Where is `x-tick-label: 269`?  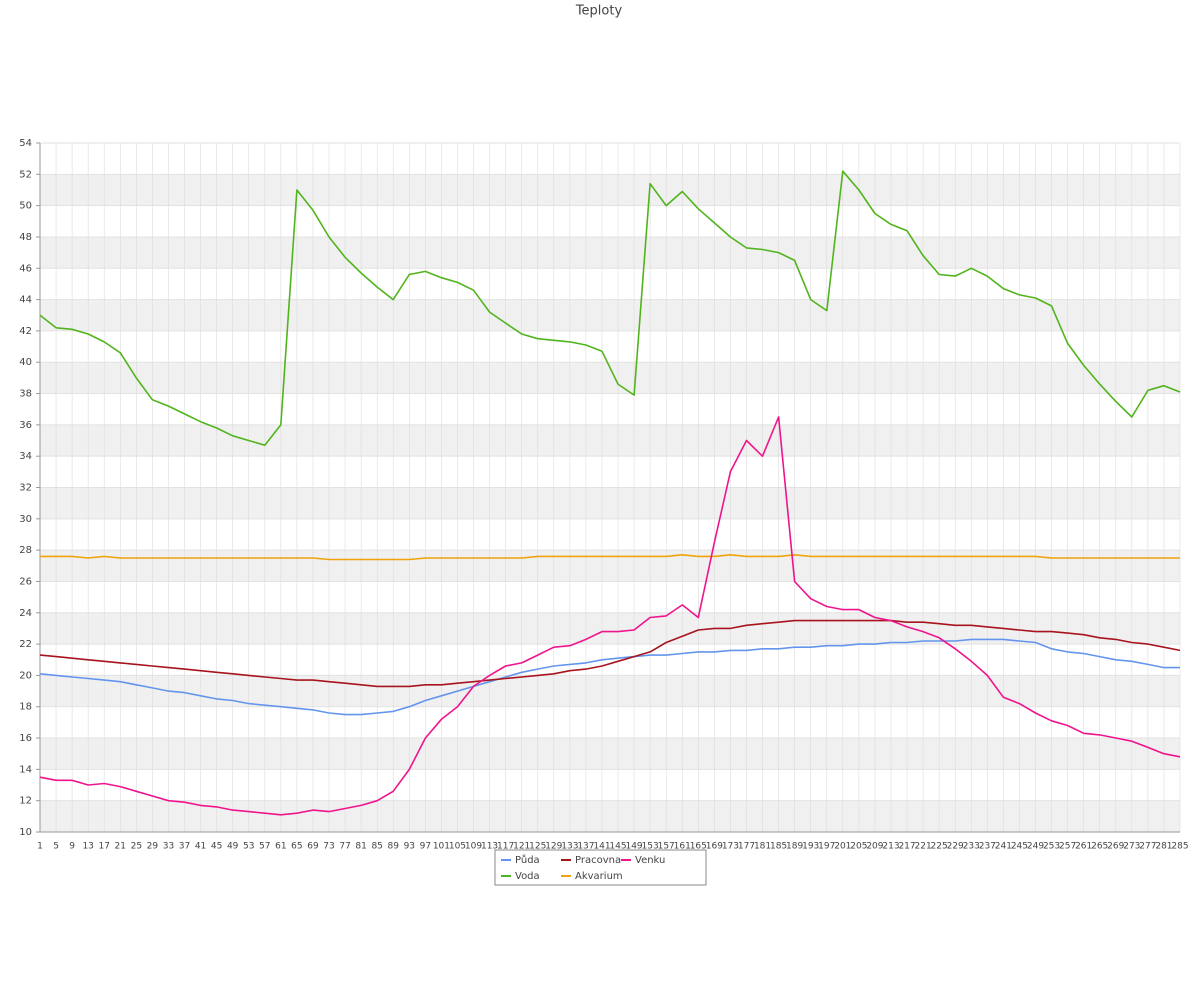
x-tick-label: 269 is located at coordinates (1115, 847).